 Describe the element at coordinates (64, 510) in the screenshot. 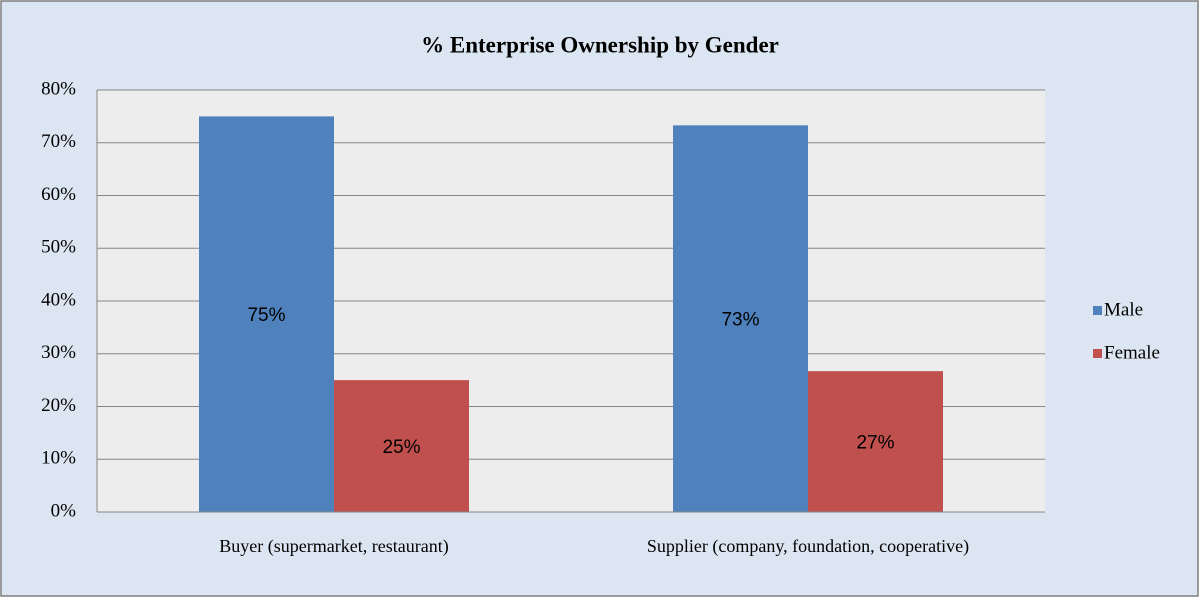

I see `y-tick-label: 0%` at that location.